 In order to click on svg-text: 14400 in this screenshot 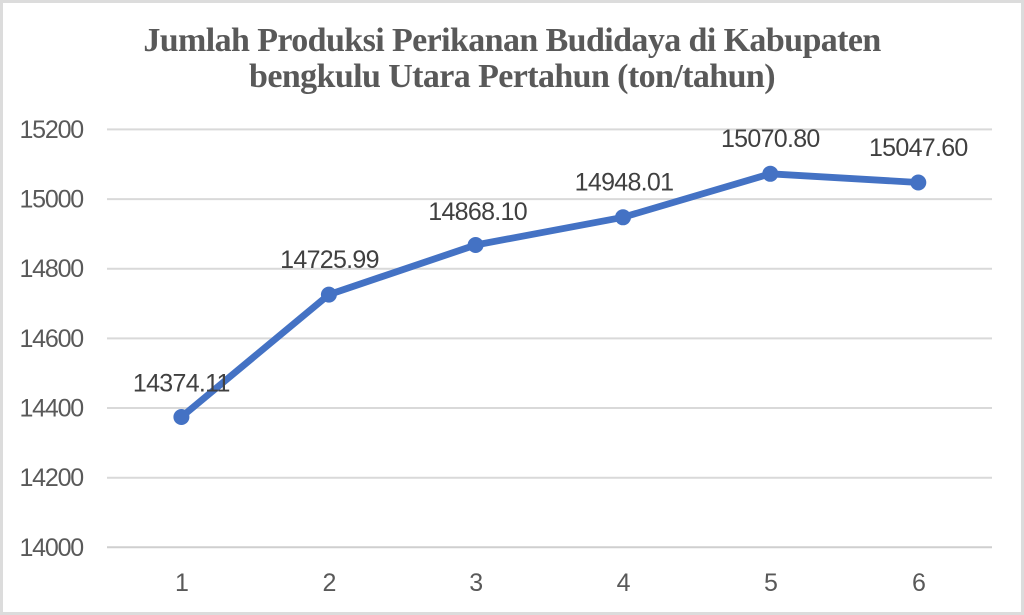, I will do `click(51, 409)`.